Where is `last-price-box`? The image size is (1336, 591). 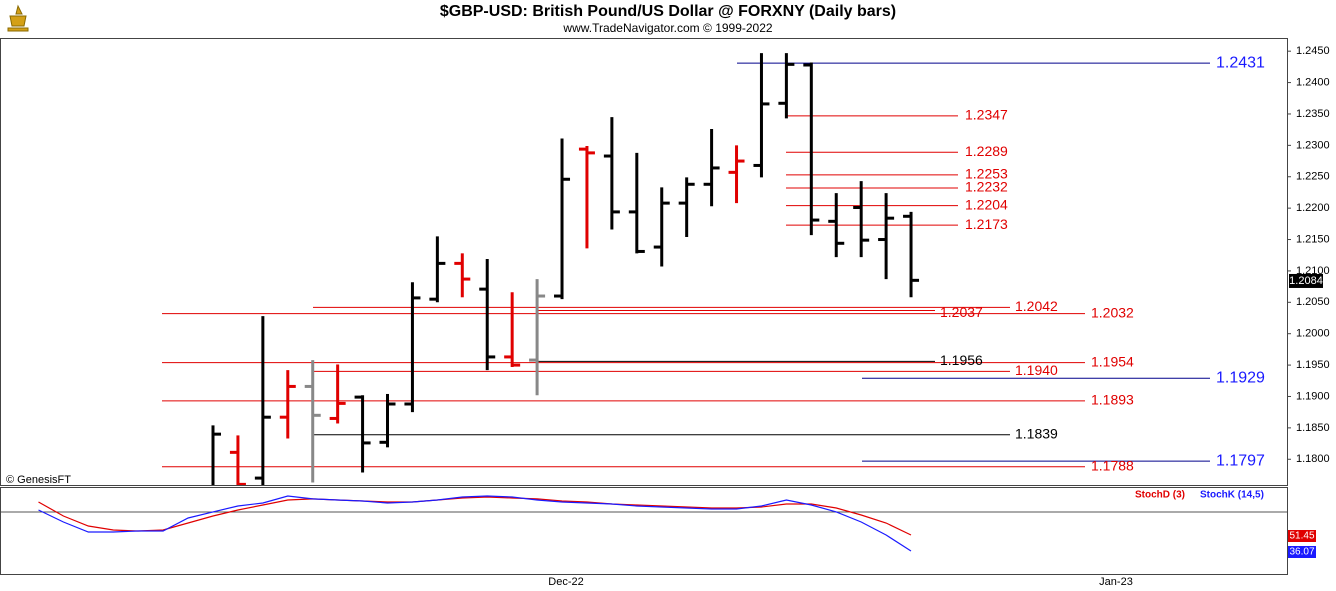 last-price-box is located at coordinates (1306, 280).